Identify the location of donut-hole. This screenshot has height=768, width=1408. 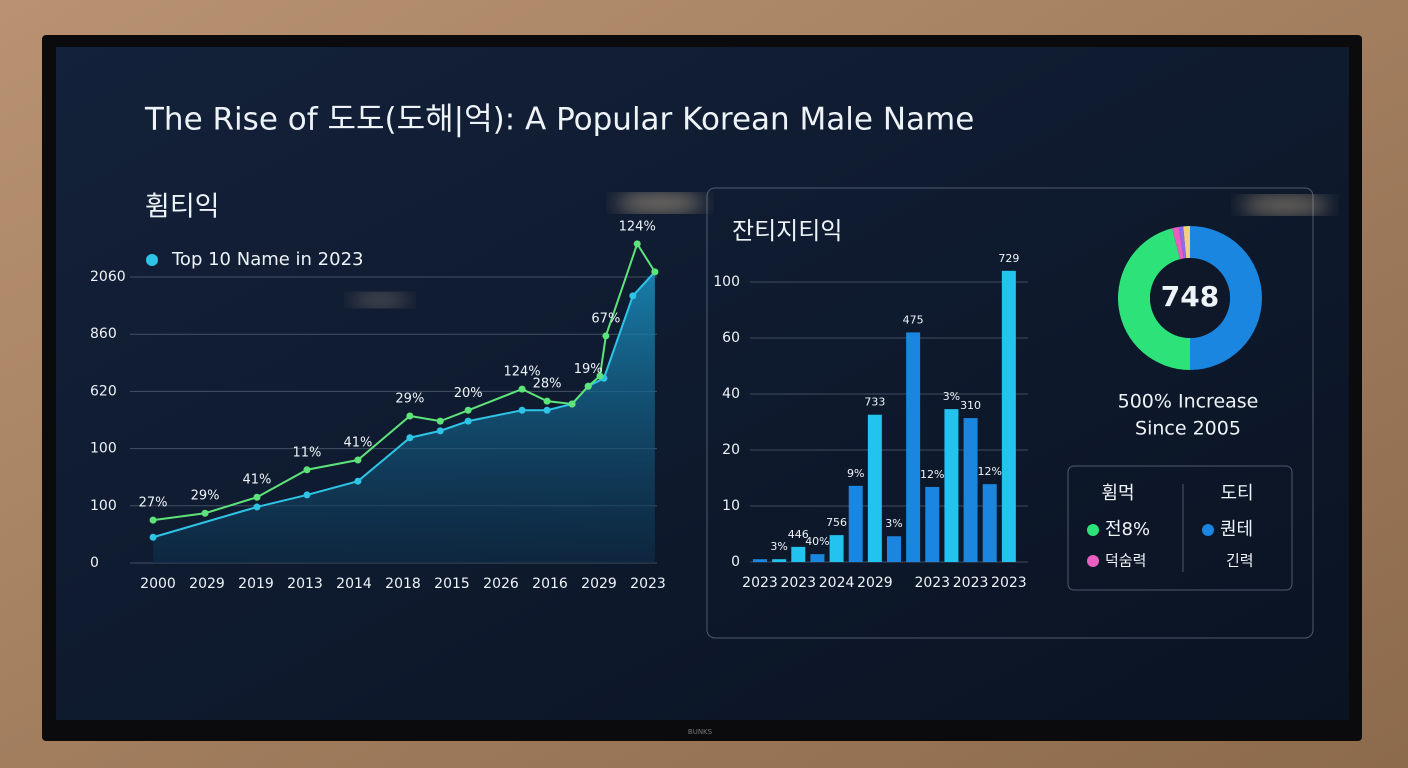
(1190, 298).